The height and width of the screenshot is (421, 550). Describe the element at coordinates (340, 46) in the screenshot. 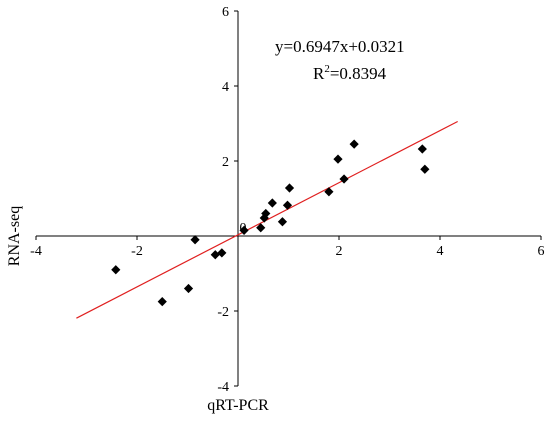

I see `trend-equation: y=0.6947x+0.0321` at that location.